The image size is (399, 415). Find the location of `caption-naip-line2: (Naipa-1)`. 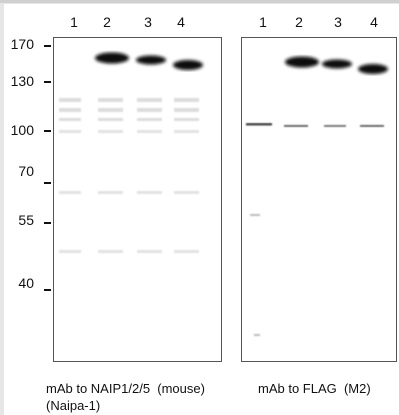

caption-naip-line2: (Naipa-1) is located at coordinates (73, 405).